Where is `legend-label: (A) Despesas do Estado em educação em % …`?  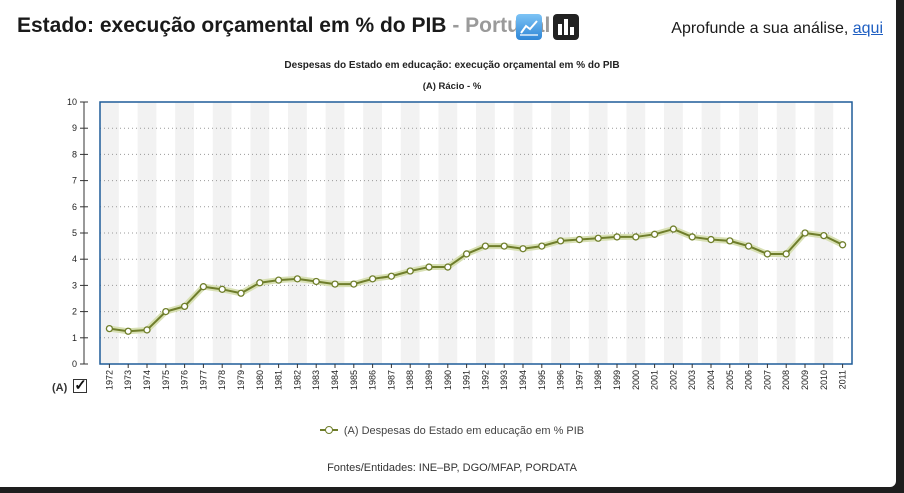 legend-label: (A) Despesas do Estado em educação em % … is located at coordinates (464, 431).